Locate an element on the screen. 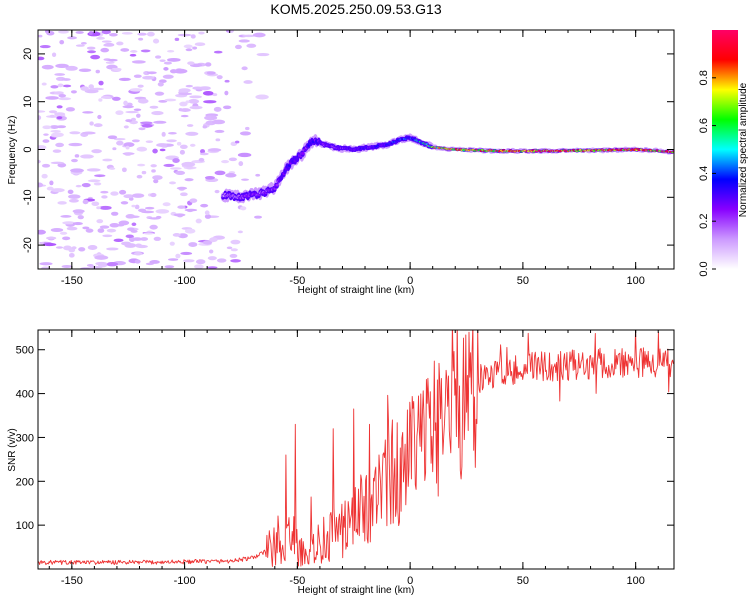 The height and width of the screenshot is (600, 750). snr-xtick-label: 0 is located at coordinates (410, 581).